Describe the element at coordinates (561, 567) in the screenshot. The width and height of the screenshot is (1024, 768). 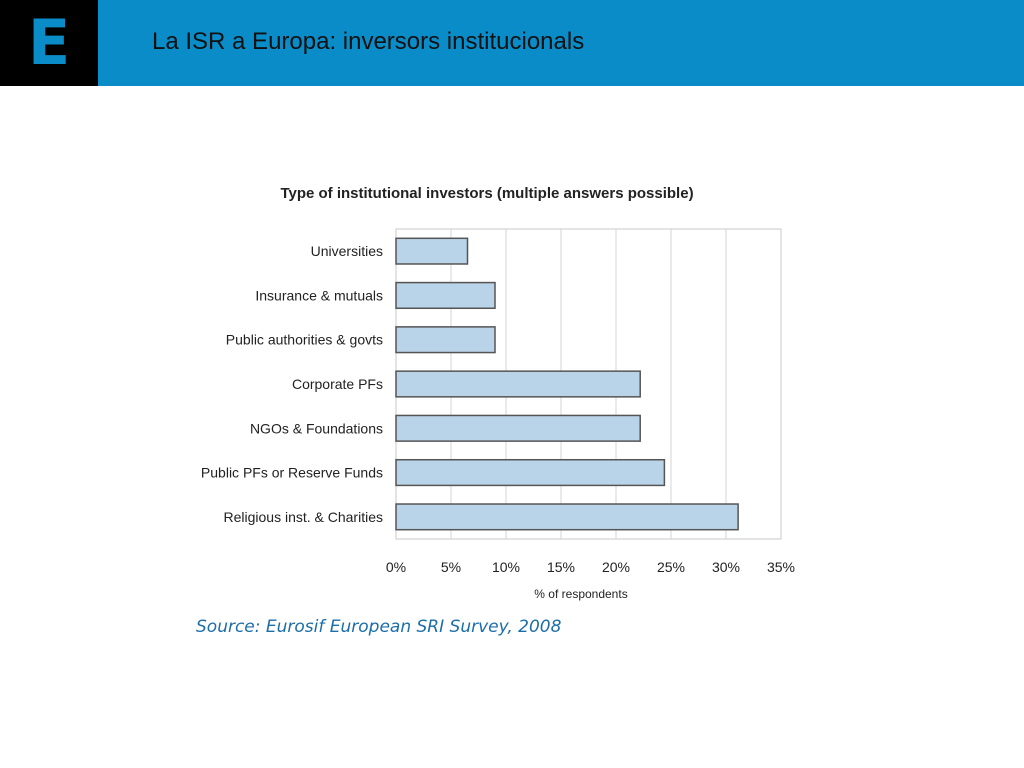
I see `x-tick-label: 15%` at that location.